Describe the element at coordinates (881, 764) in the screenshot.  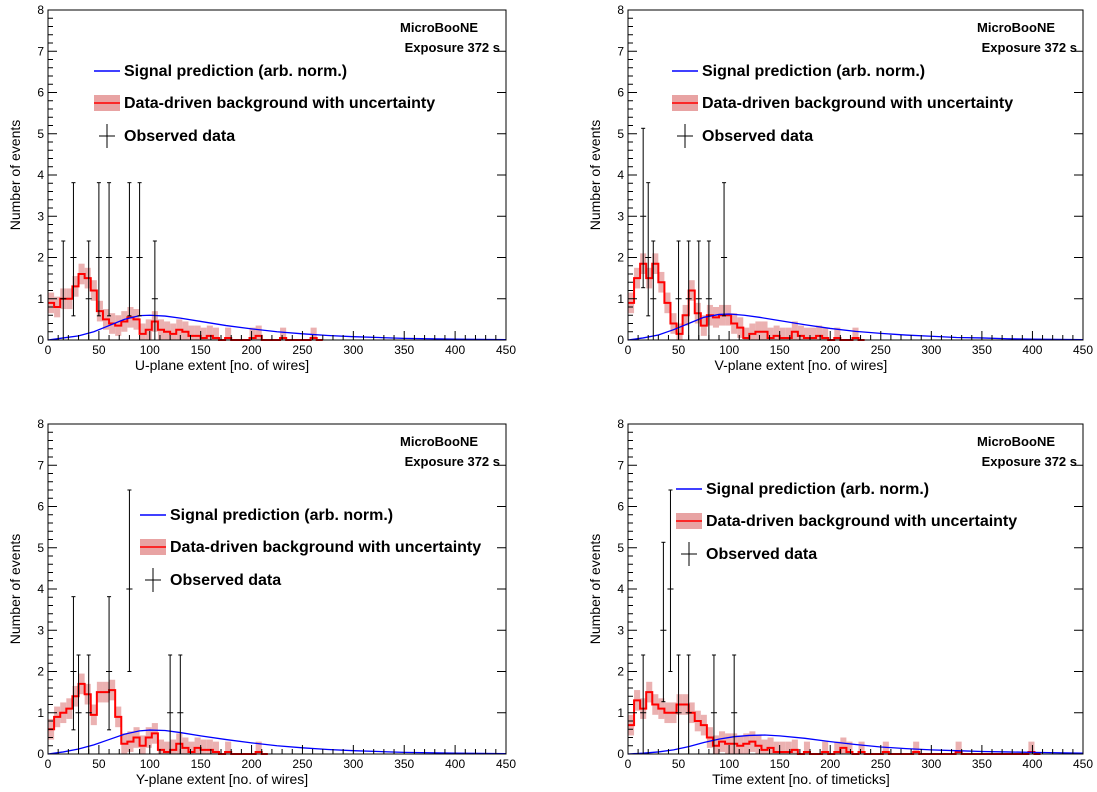
I see `x-tick-label: 250` at that location.